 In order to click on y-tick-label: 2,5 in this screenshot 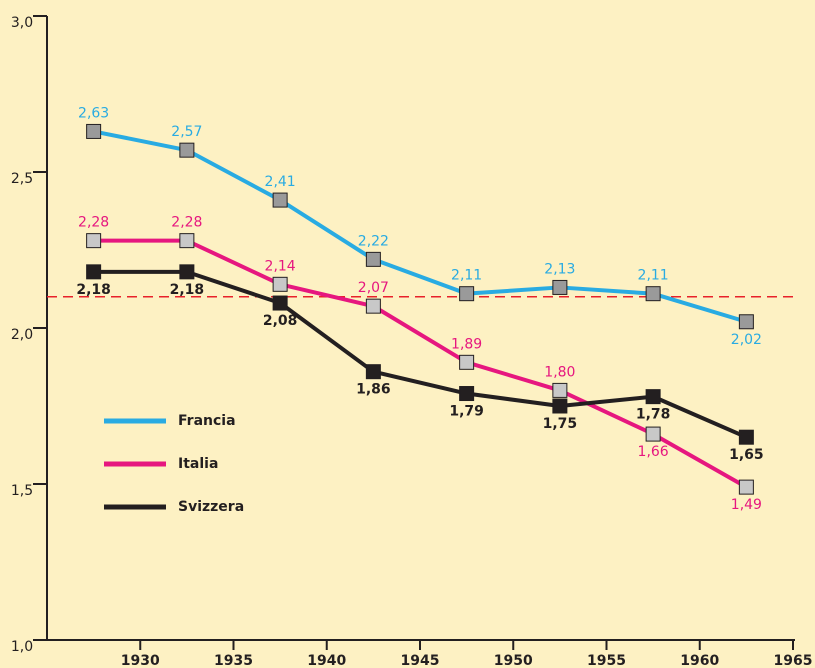, I will do `click(22, 179)`.